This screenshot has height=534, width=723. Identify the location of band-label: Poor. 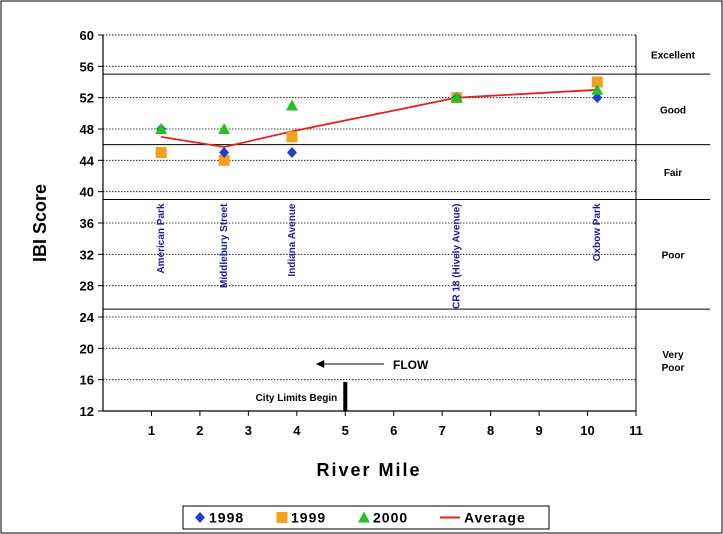
(673, 255).